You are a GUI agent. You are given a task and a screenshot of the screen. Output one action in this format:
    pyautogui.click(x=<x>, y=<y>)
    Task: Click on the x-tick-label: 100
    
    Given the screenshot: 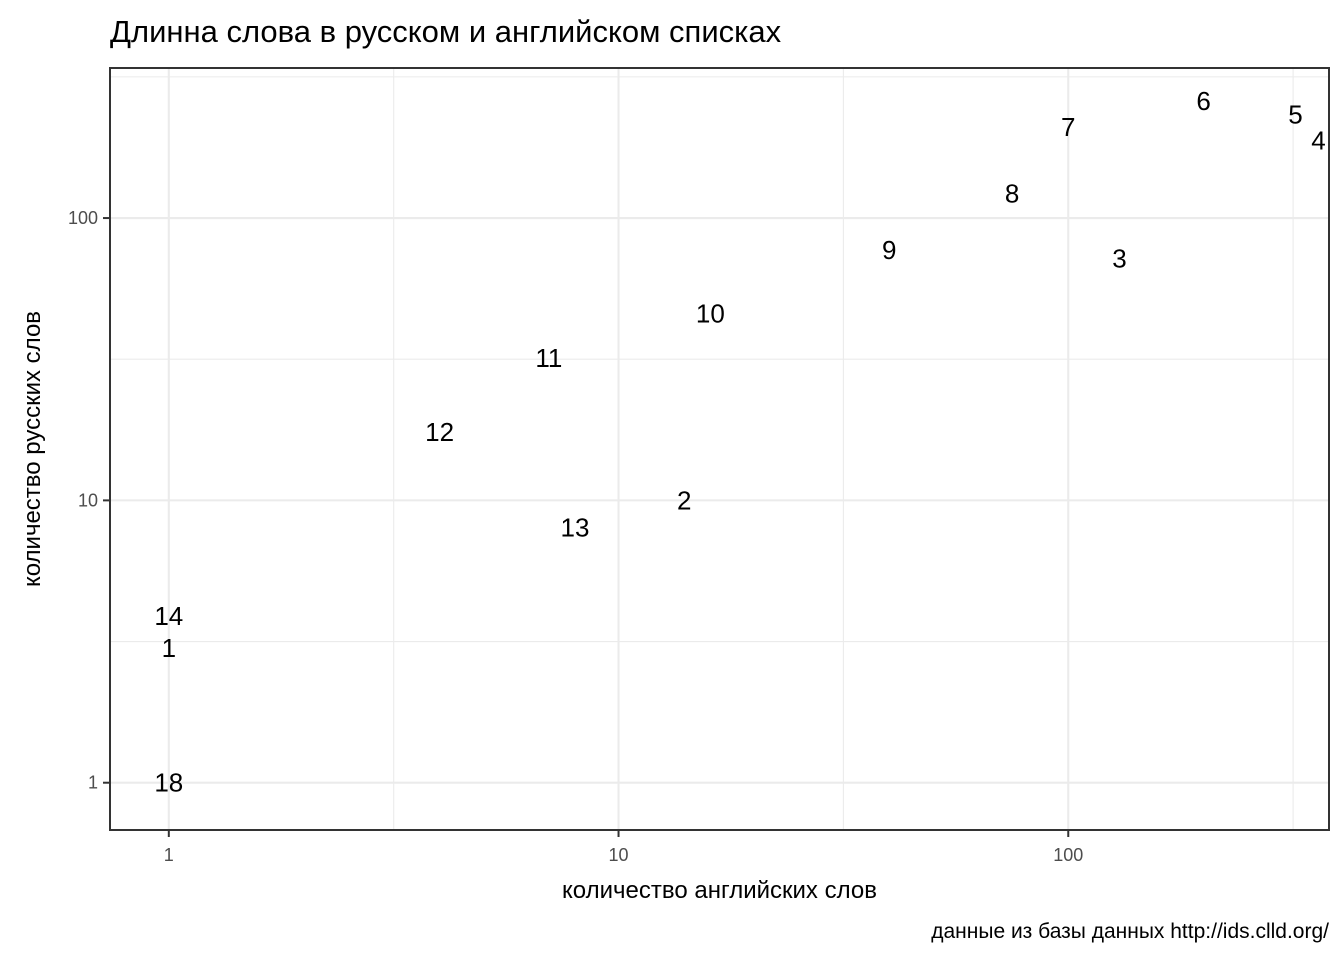 What is the action you would take?
    pyautogui.click(x=1068, y=855)
    